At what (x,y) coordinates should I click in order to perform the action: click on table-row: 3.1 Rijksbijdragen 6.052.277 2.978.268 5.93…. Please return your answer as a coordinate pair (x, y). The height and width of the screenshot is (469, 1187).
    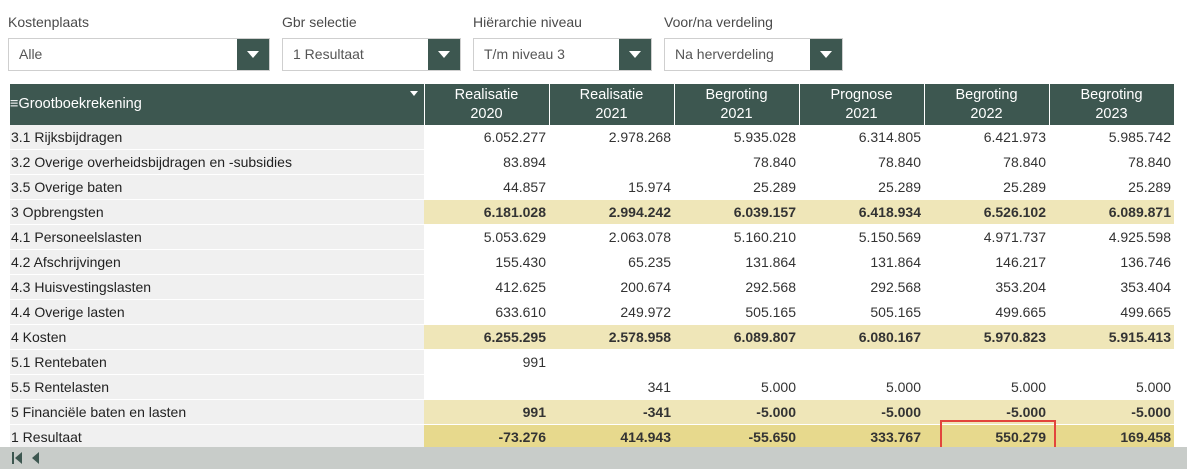
    Looking at the image, I should click on (592, 137).